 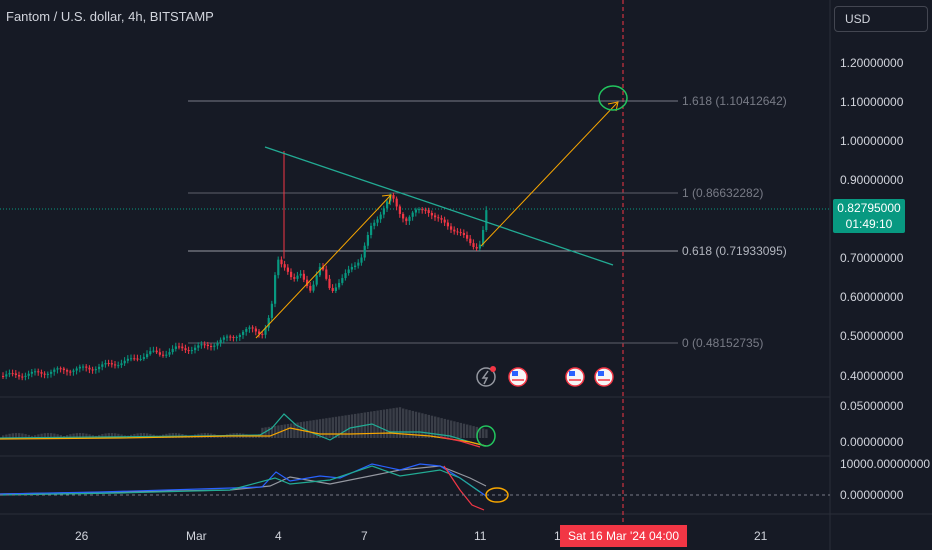 What do you see at coordinates (486, 376) in the screenshot?
I see `lightning-event-icon` at bounding box center [486, 376].